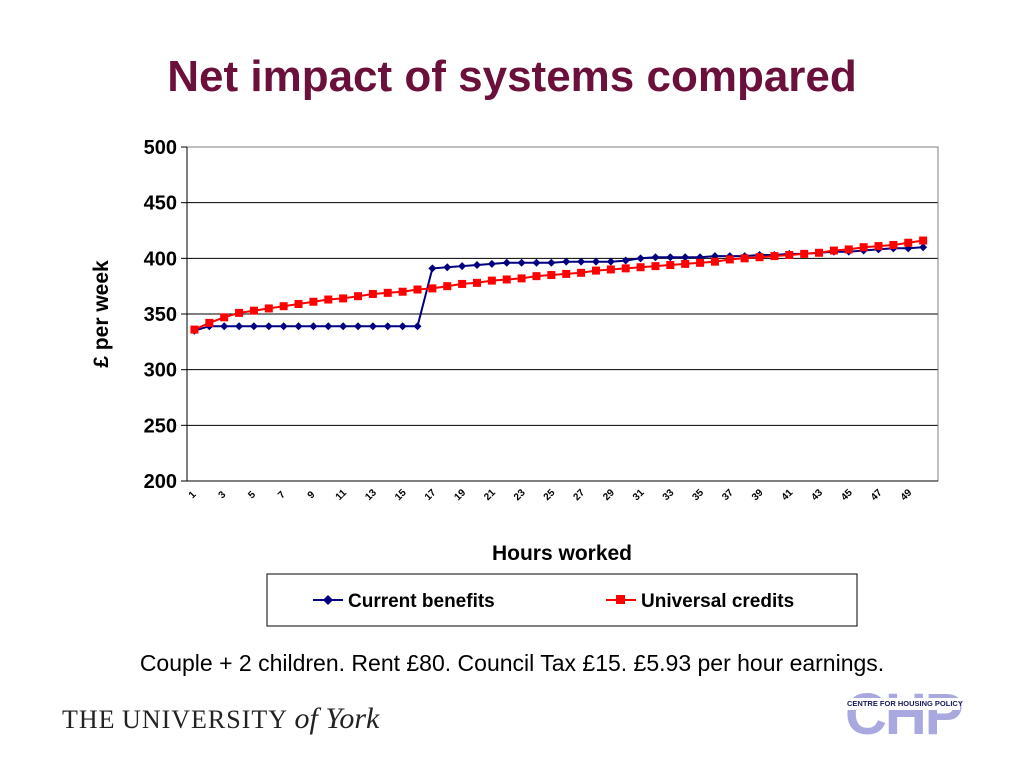 This screenshot has height=768, width=1024. Describe the element at coordinates (620, 599) in the screenshot. I see `legend-marker-universal` at that location.